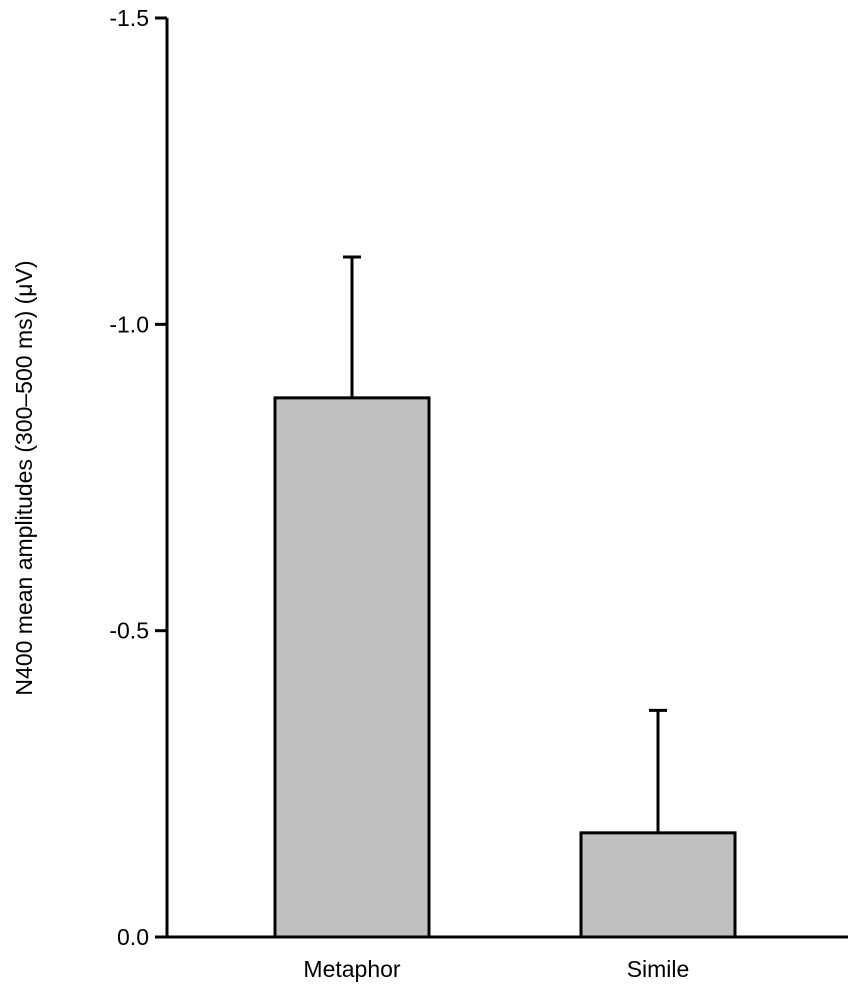 The image size is (851, 990). What do you see at coordinates (352, 969) in the screenshot?
I see `x-category-label: Metaphor` at bounding box center [352, 969].